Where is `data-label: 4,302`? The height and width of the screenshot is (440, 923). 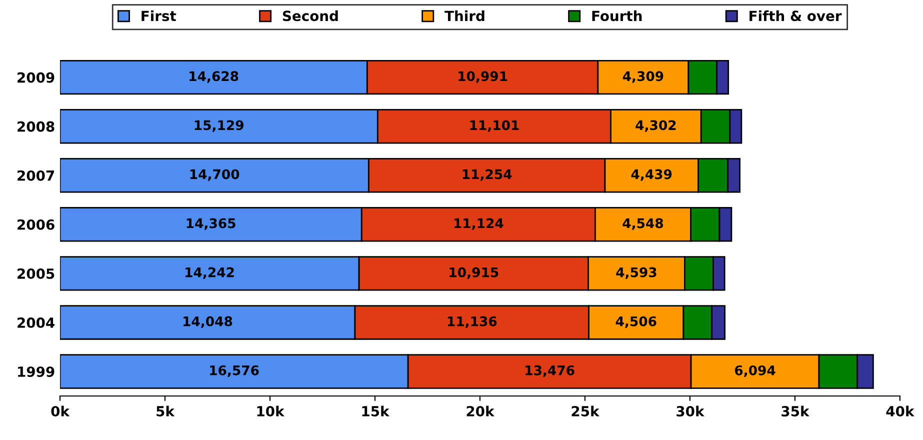 data-label: 4,302 is located at coordinates (656, 126).